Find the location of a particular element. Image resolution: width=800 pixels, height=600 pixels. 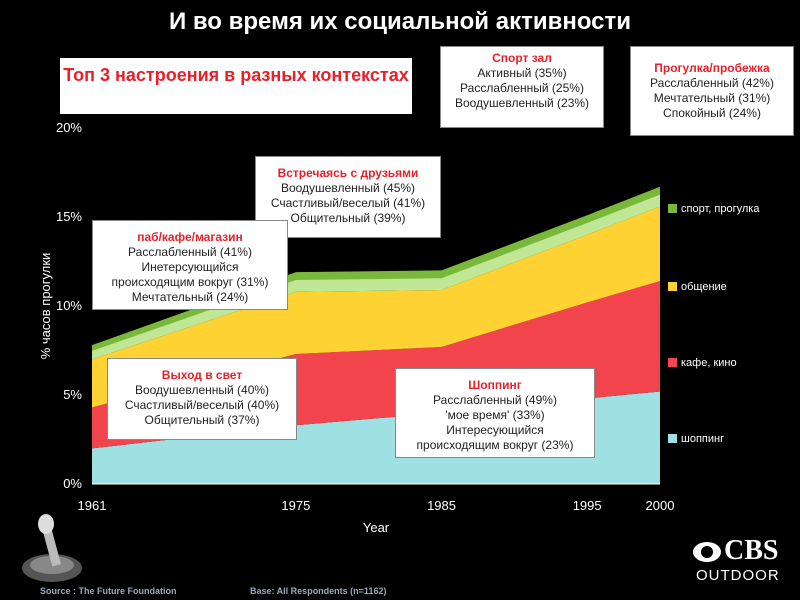

callout-heading: паб/кафе/магазин is located at coordinates (190, 237).